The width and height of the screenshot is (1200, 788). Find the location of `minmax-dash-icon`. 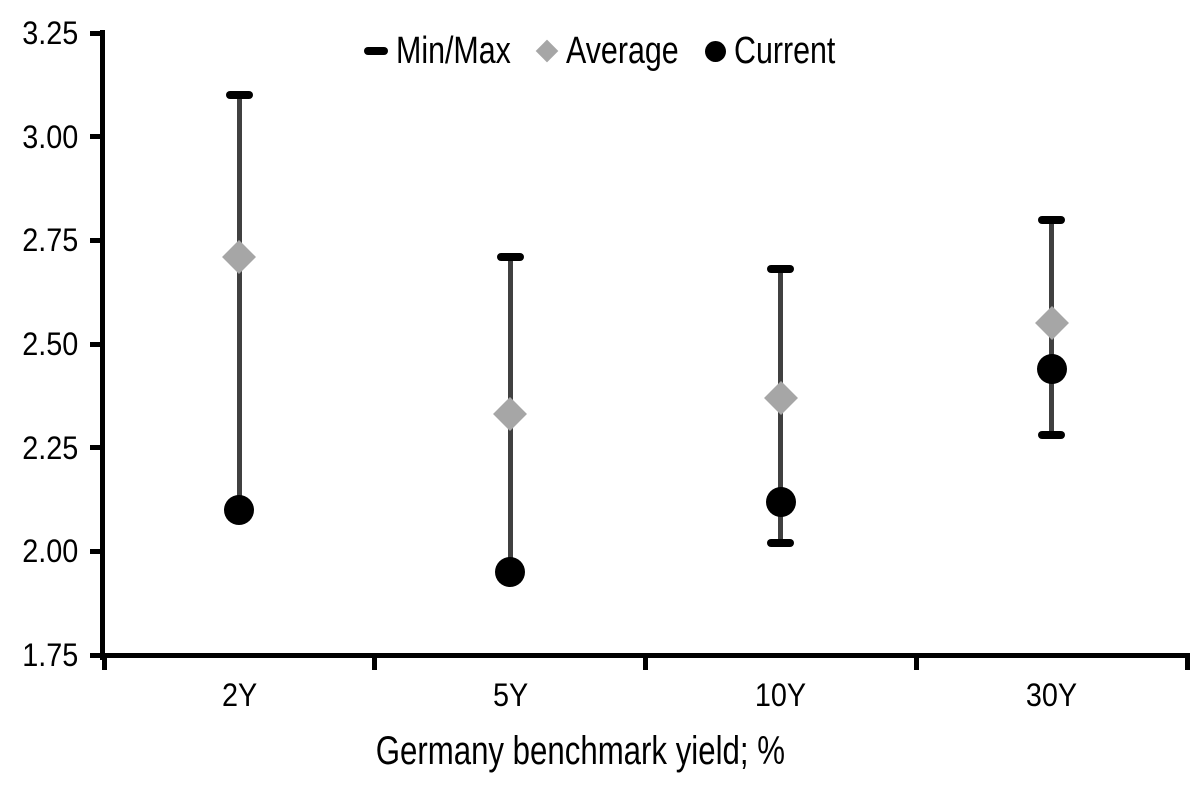

minmax-dash-icon is located at coordinates (375, 51).